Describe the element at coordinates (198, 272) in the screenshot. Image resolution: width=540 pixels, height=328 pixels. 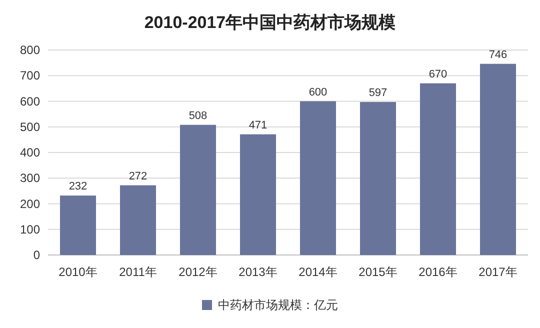
I see `x-tick-label: 2012年` at that location.